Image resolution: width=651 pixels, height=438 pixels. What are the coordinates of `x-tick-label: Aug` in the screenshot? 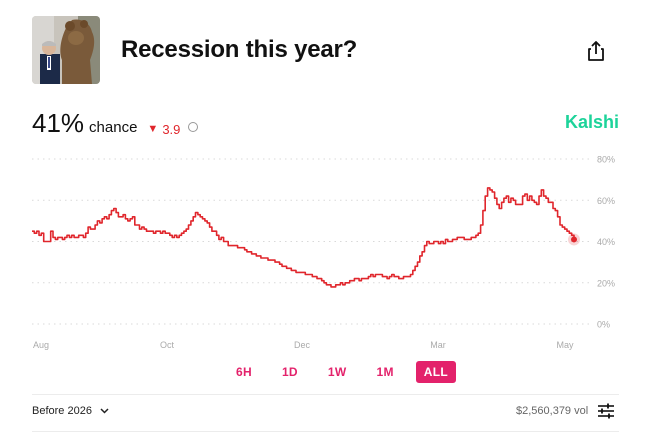 It's located at (41, 345).